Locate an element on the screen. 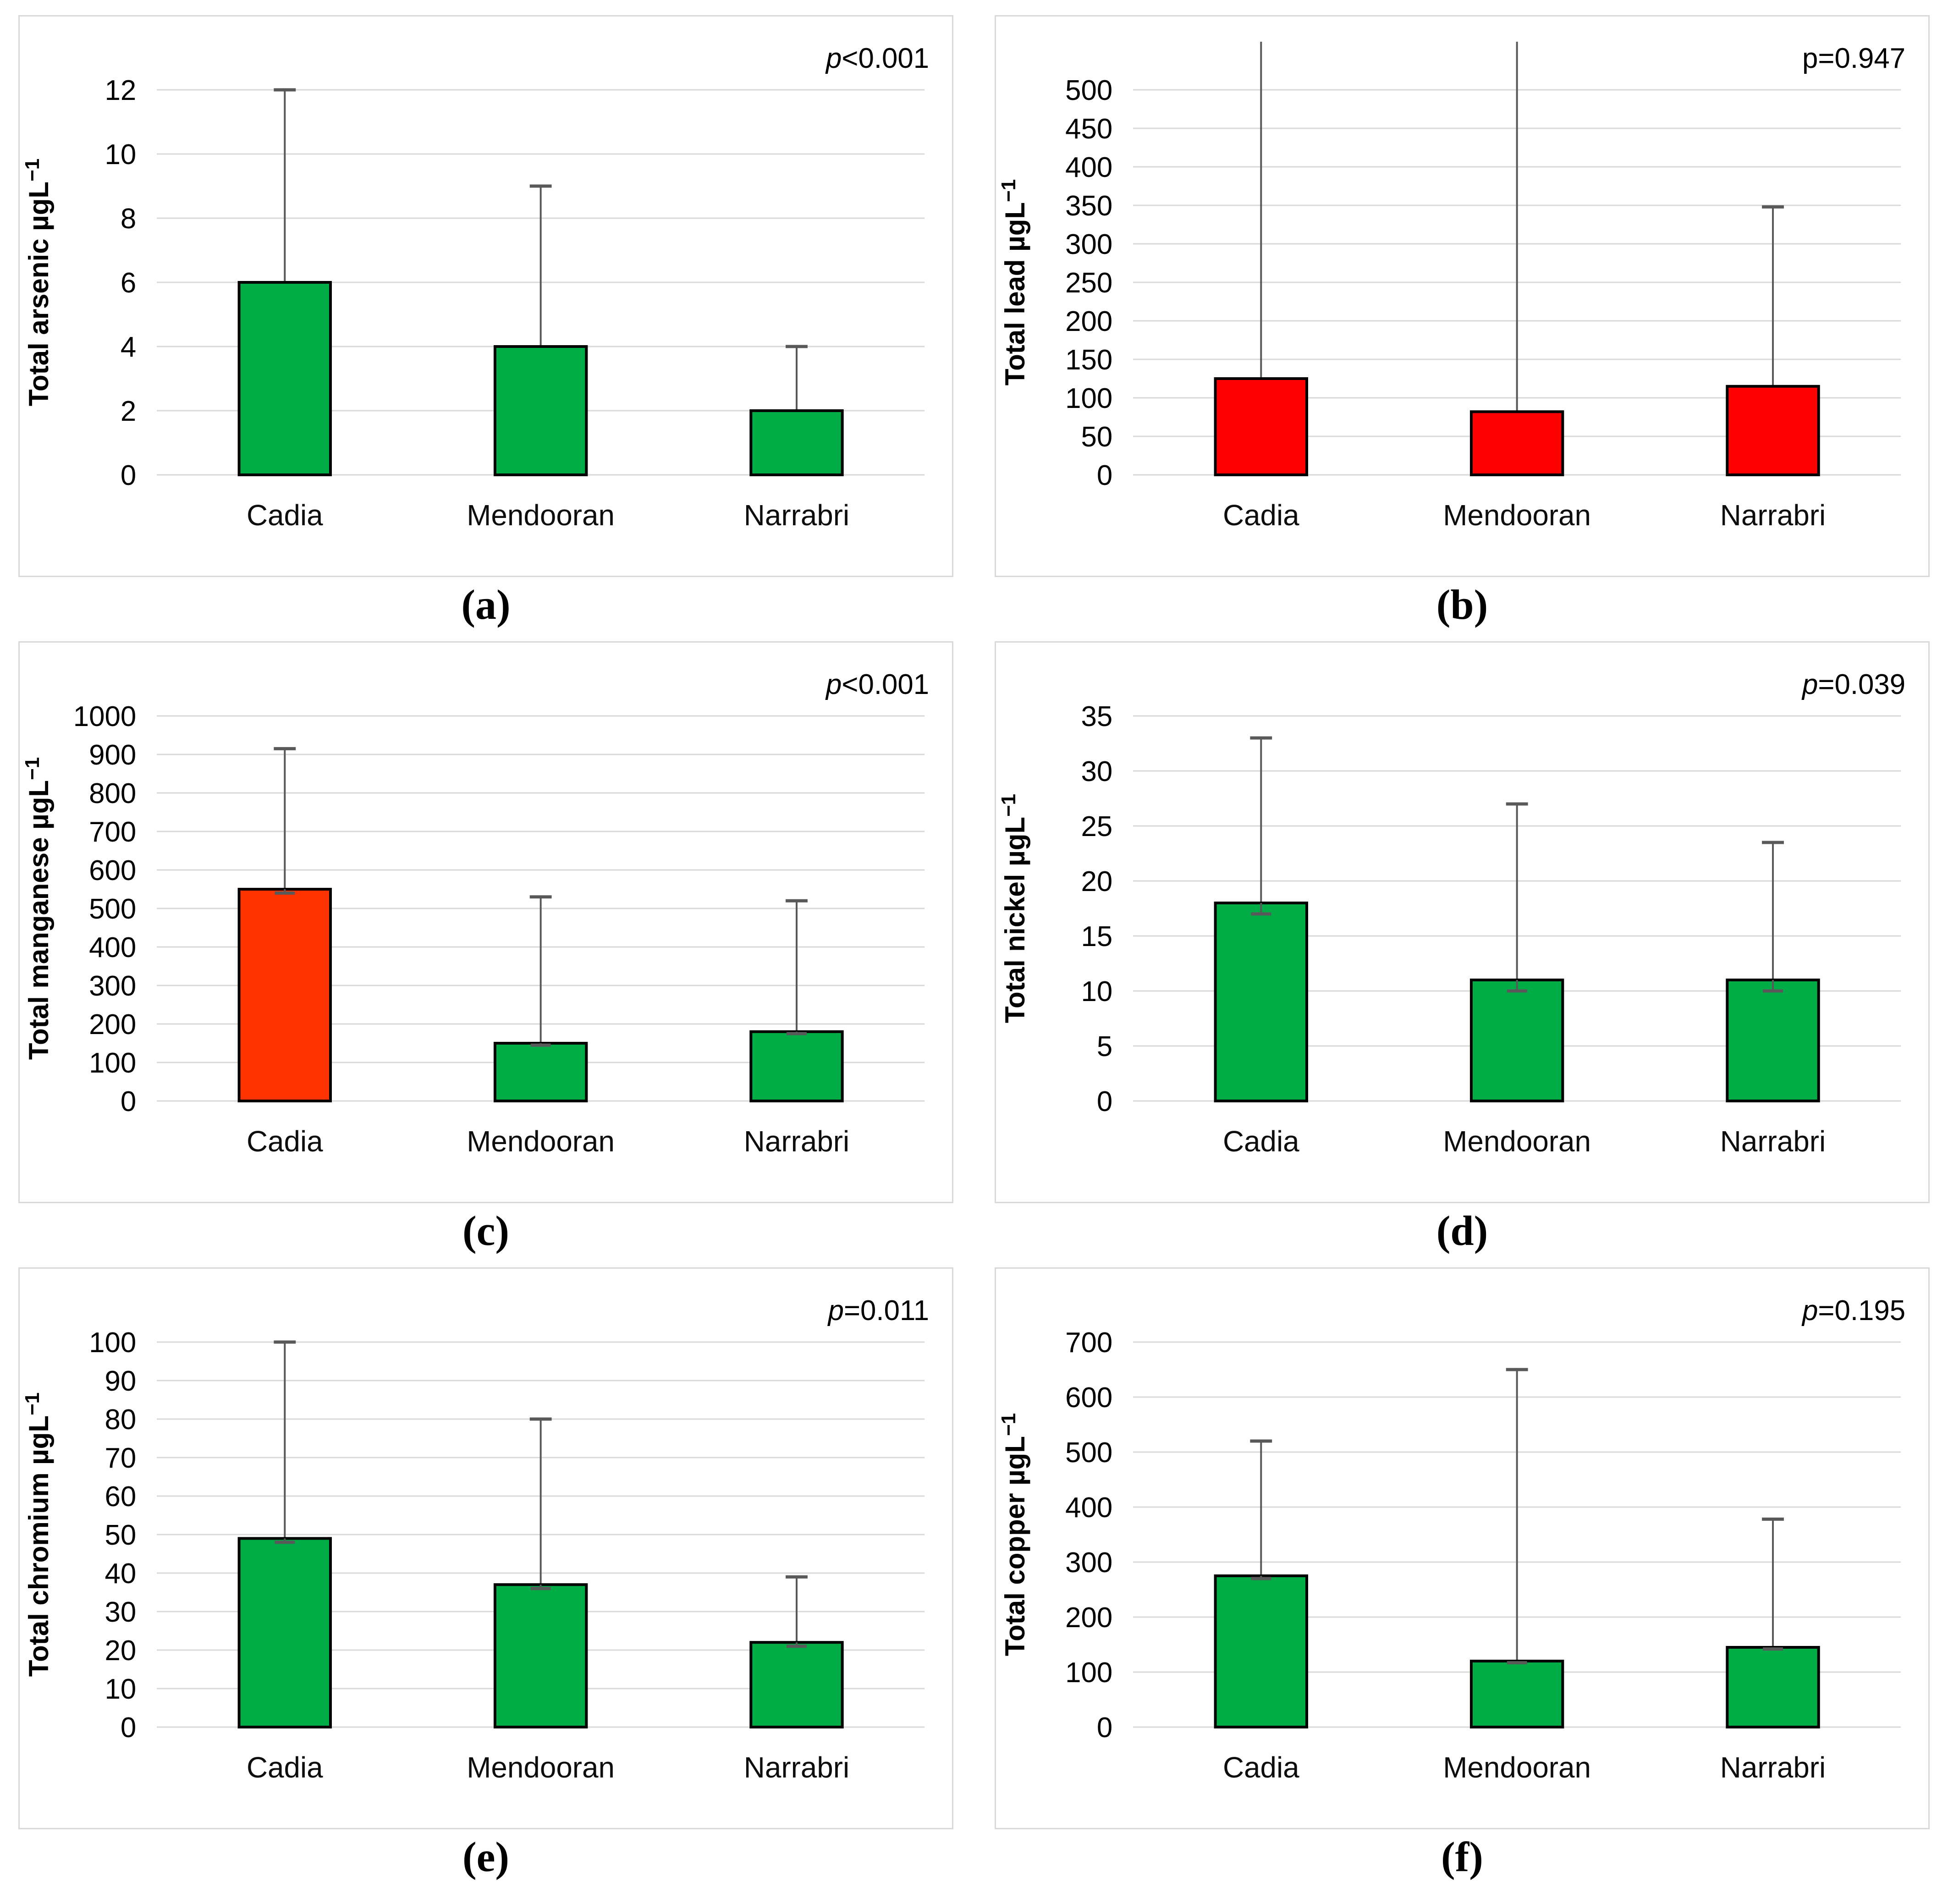 The height and width of the screenshot is (1904, 1948). svg-text: 1000 is located at coordinates (104, 716).